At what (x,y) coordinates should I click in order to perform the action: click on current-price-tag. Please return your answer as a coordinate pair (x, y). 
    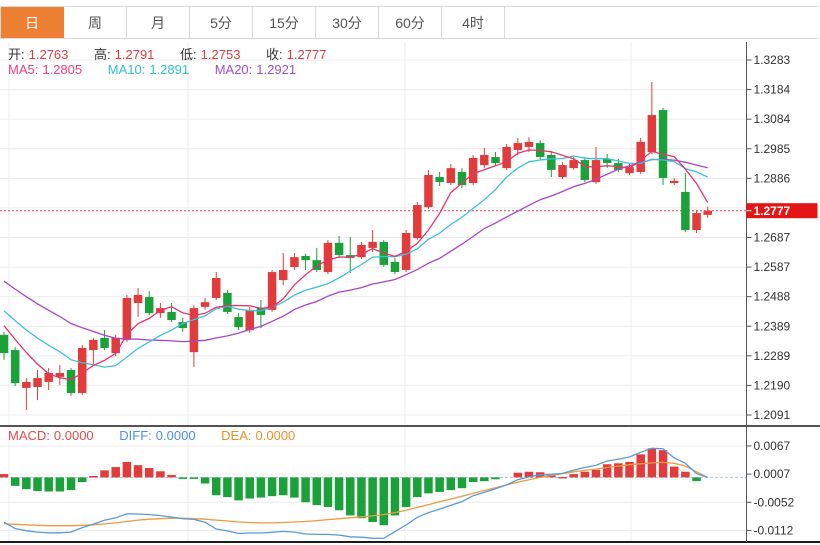
    Looking at the image, I should click on (782, 211).